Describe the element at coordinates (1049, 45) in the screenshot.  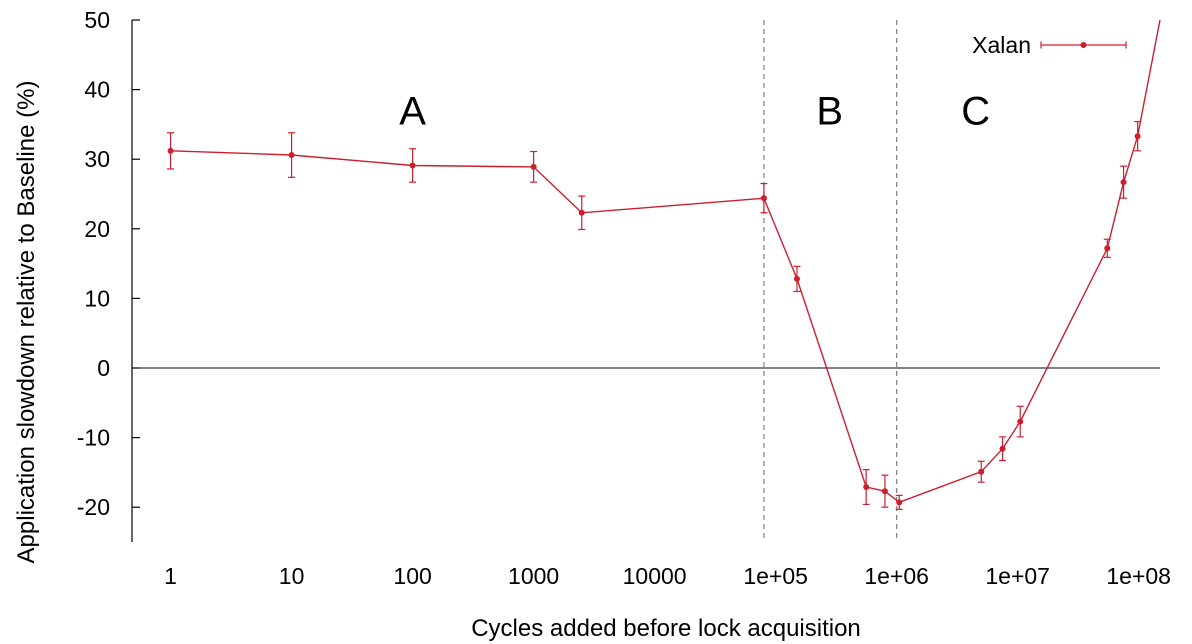
I see `legend: Xalan` at that location.